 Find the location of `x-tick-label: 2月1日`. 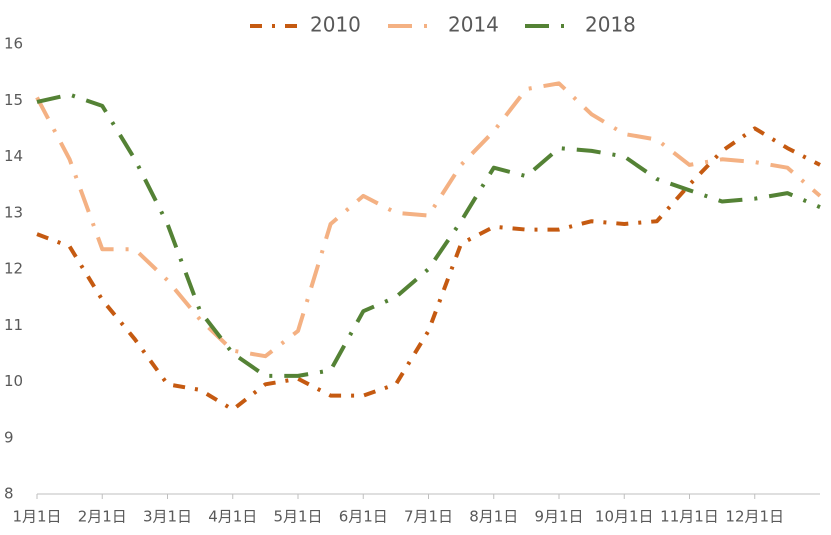

x-tick-label: 2月1日 is located at coordinates (102, 517).